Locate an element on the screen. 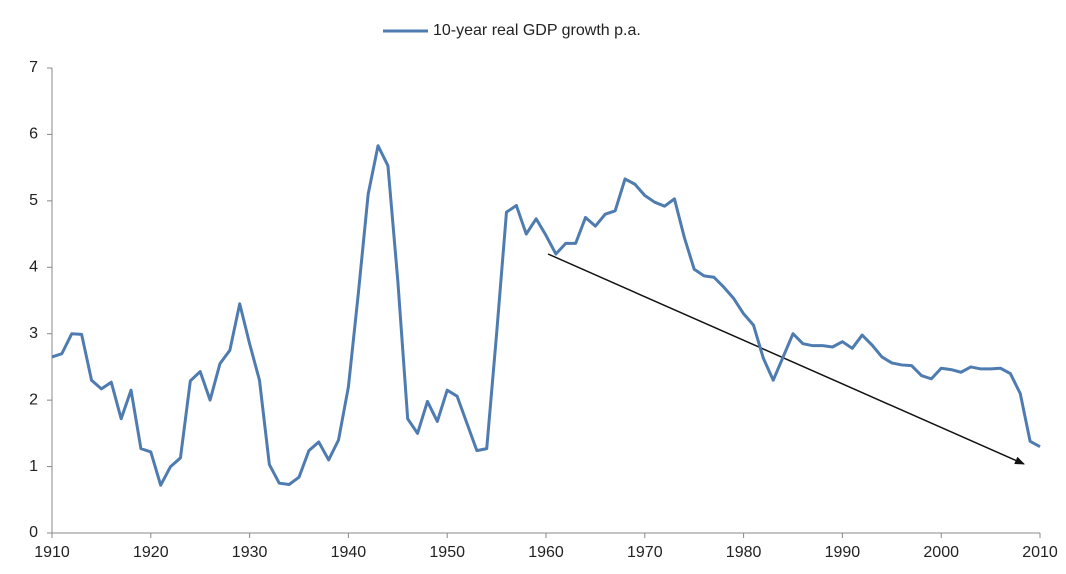 The width and height of the screenshot is (1066, 574). x-tick-label: 1940 is located at coordinates (349, 552).